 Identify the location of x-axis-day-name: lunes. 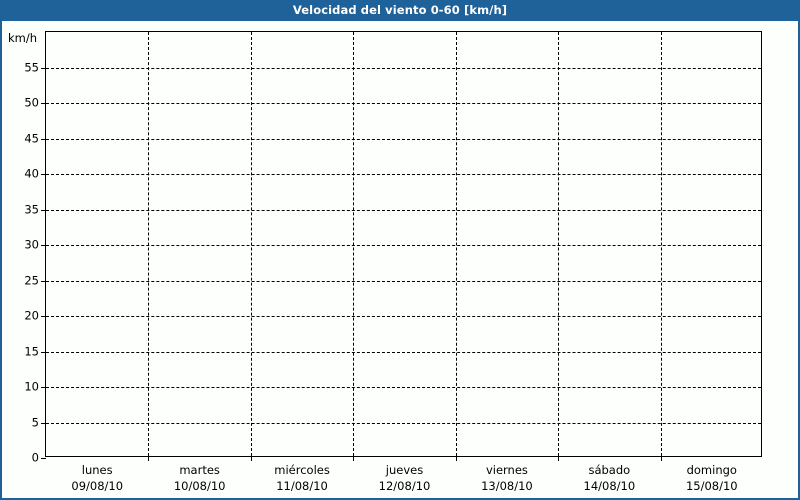
(97, 470).